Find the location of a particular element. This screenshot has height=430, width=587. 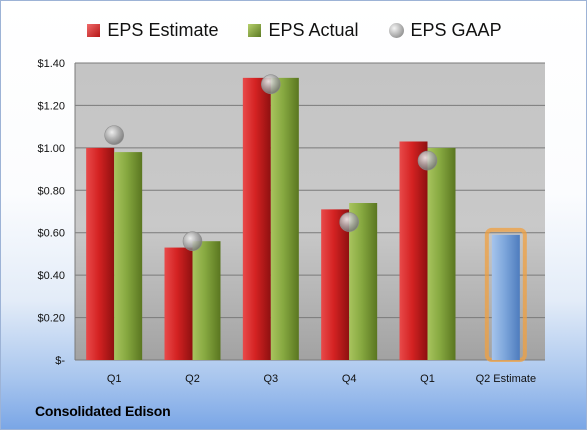

legend-item-actual: EPS Actual is located at coordinates (303, 30).